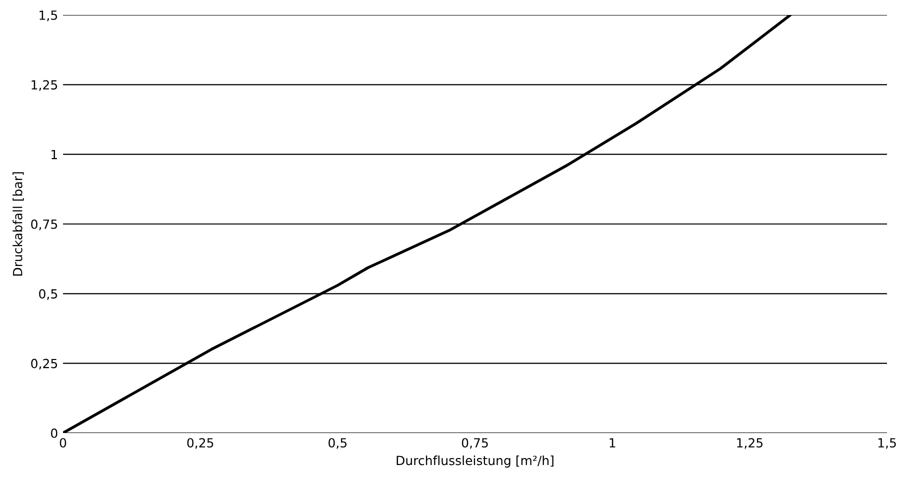 This screenshot has width=906, height=483. I want to click on x-tick-label: 1,5, so click(887, 443).